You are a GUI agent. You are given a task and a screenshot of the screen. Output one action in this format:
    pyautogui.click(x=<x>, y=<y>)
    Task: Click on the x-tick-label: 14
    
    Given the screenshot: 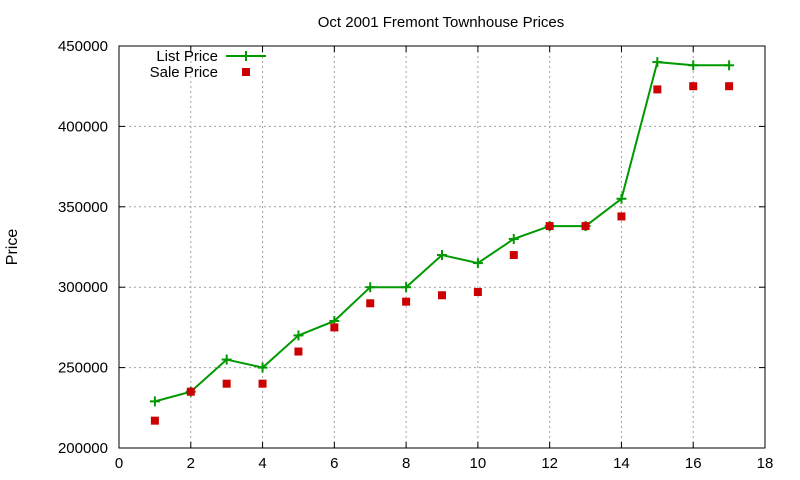 What is the action you would take?
    pyautogui.click(x=621, y=463)
    